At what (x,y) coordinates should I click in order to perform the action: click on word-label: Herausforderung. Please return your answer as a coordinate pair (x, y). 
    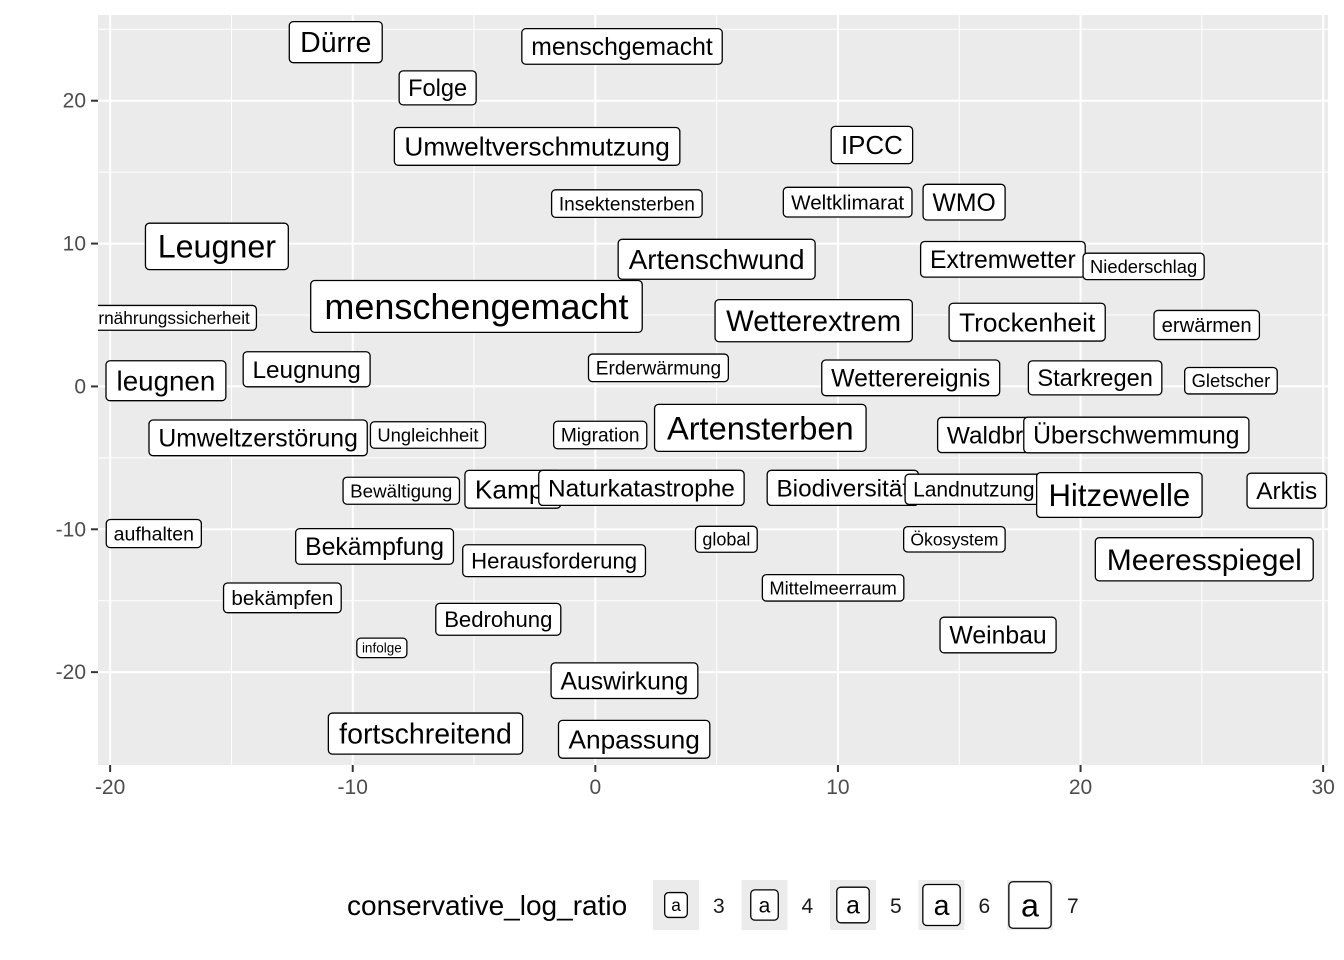
    Looking at the image, I should click on (554, 561).